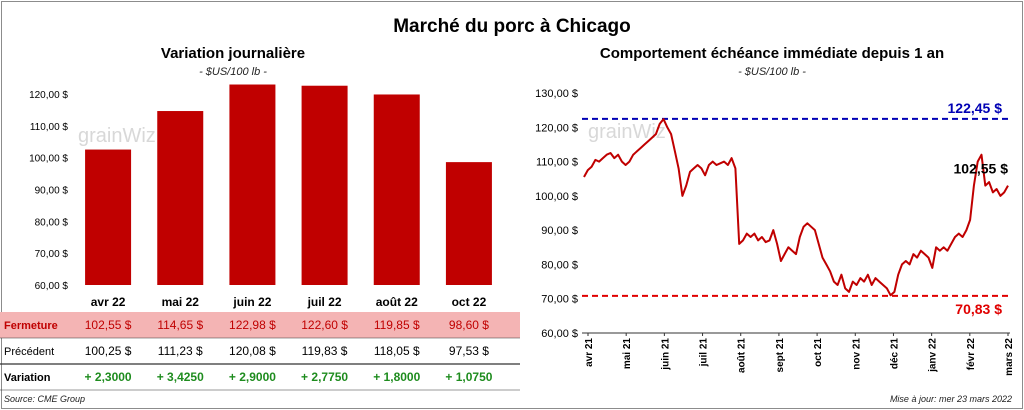 Image resolution: width=1024 pixels, height=410 pixels. I want to click on fermeture-row-background, so click(260, 325).